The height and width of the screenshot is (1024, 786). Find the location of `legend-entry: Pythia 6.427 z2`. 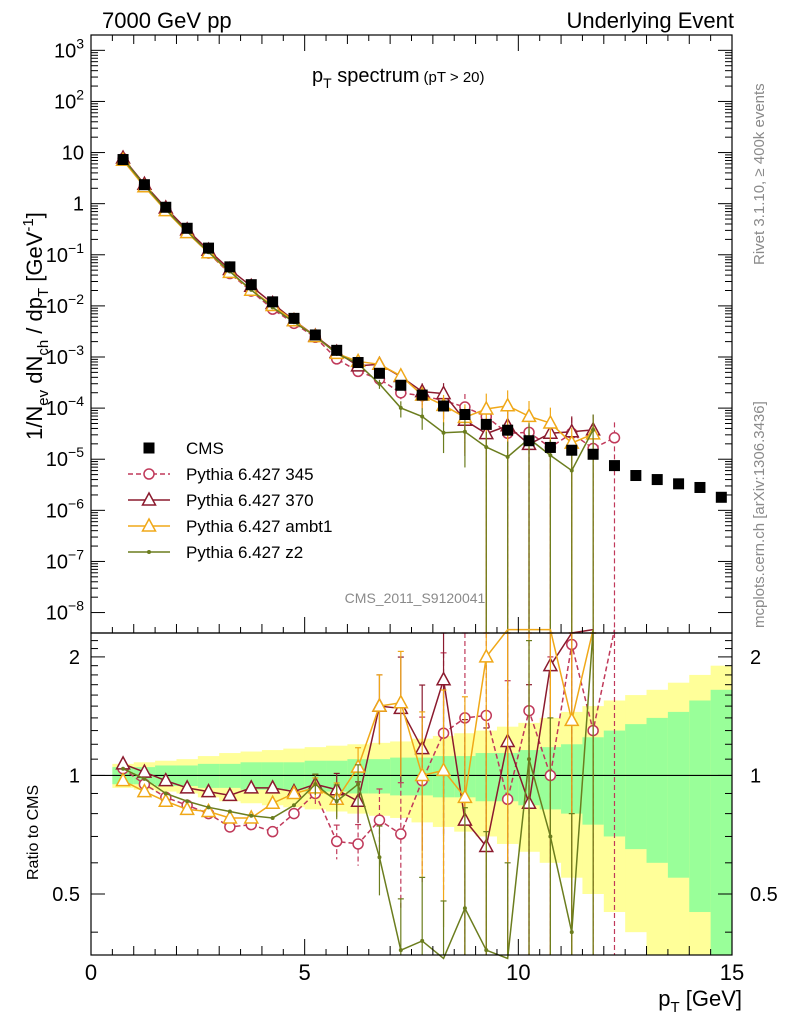

legend-entry: Pythia 6.427 z2 is located at coordinates (215, 552).